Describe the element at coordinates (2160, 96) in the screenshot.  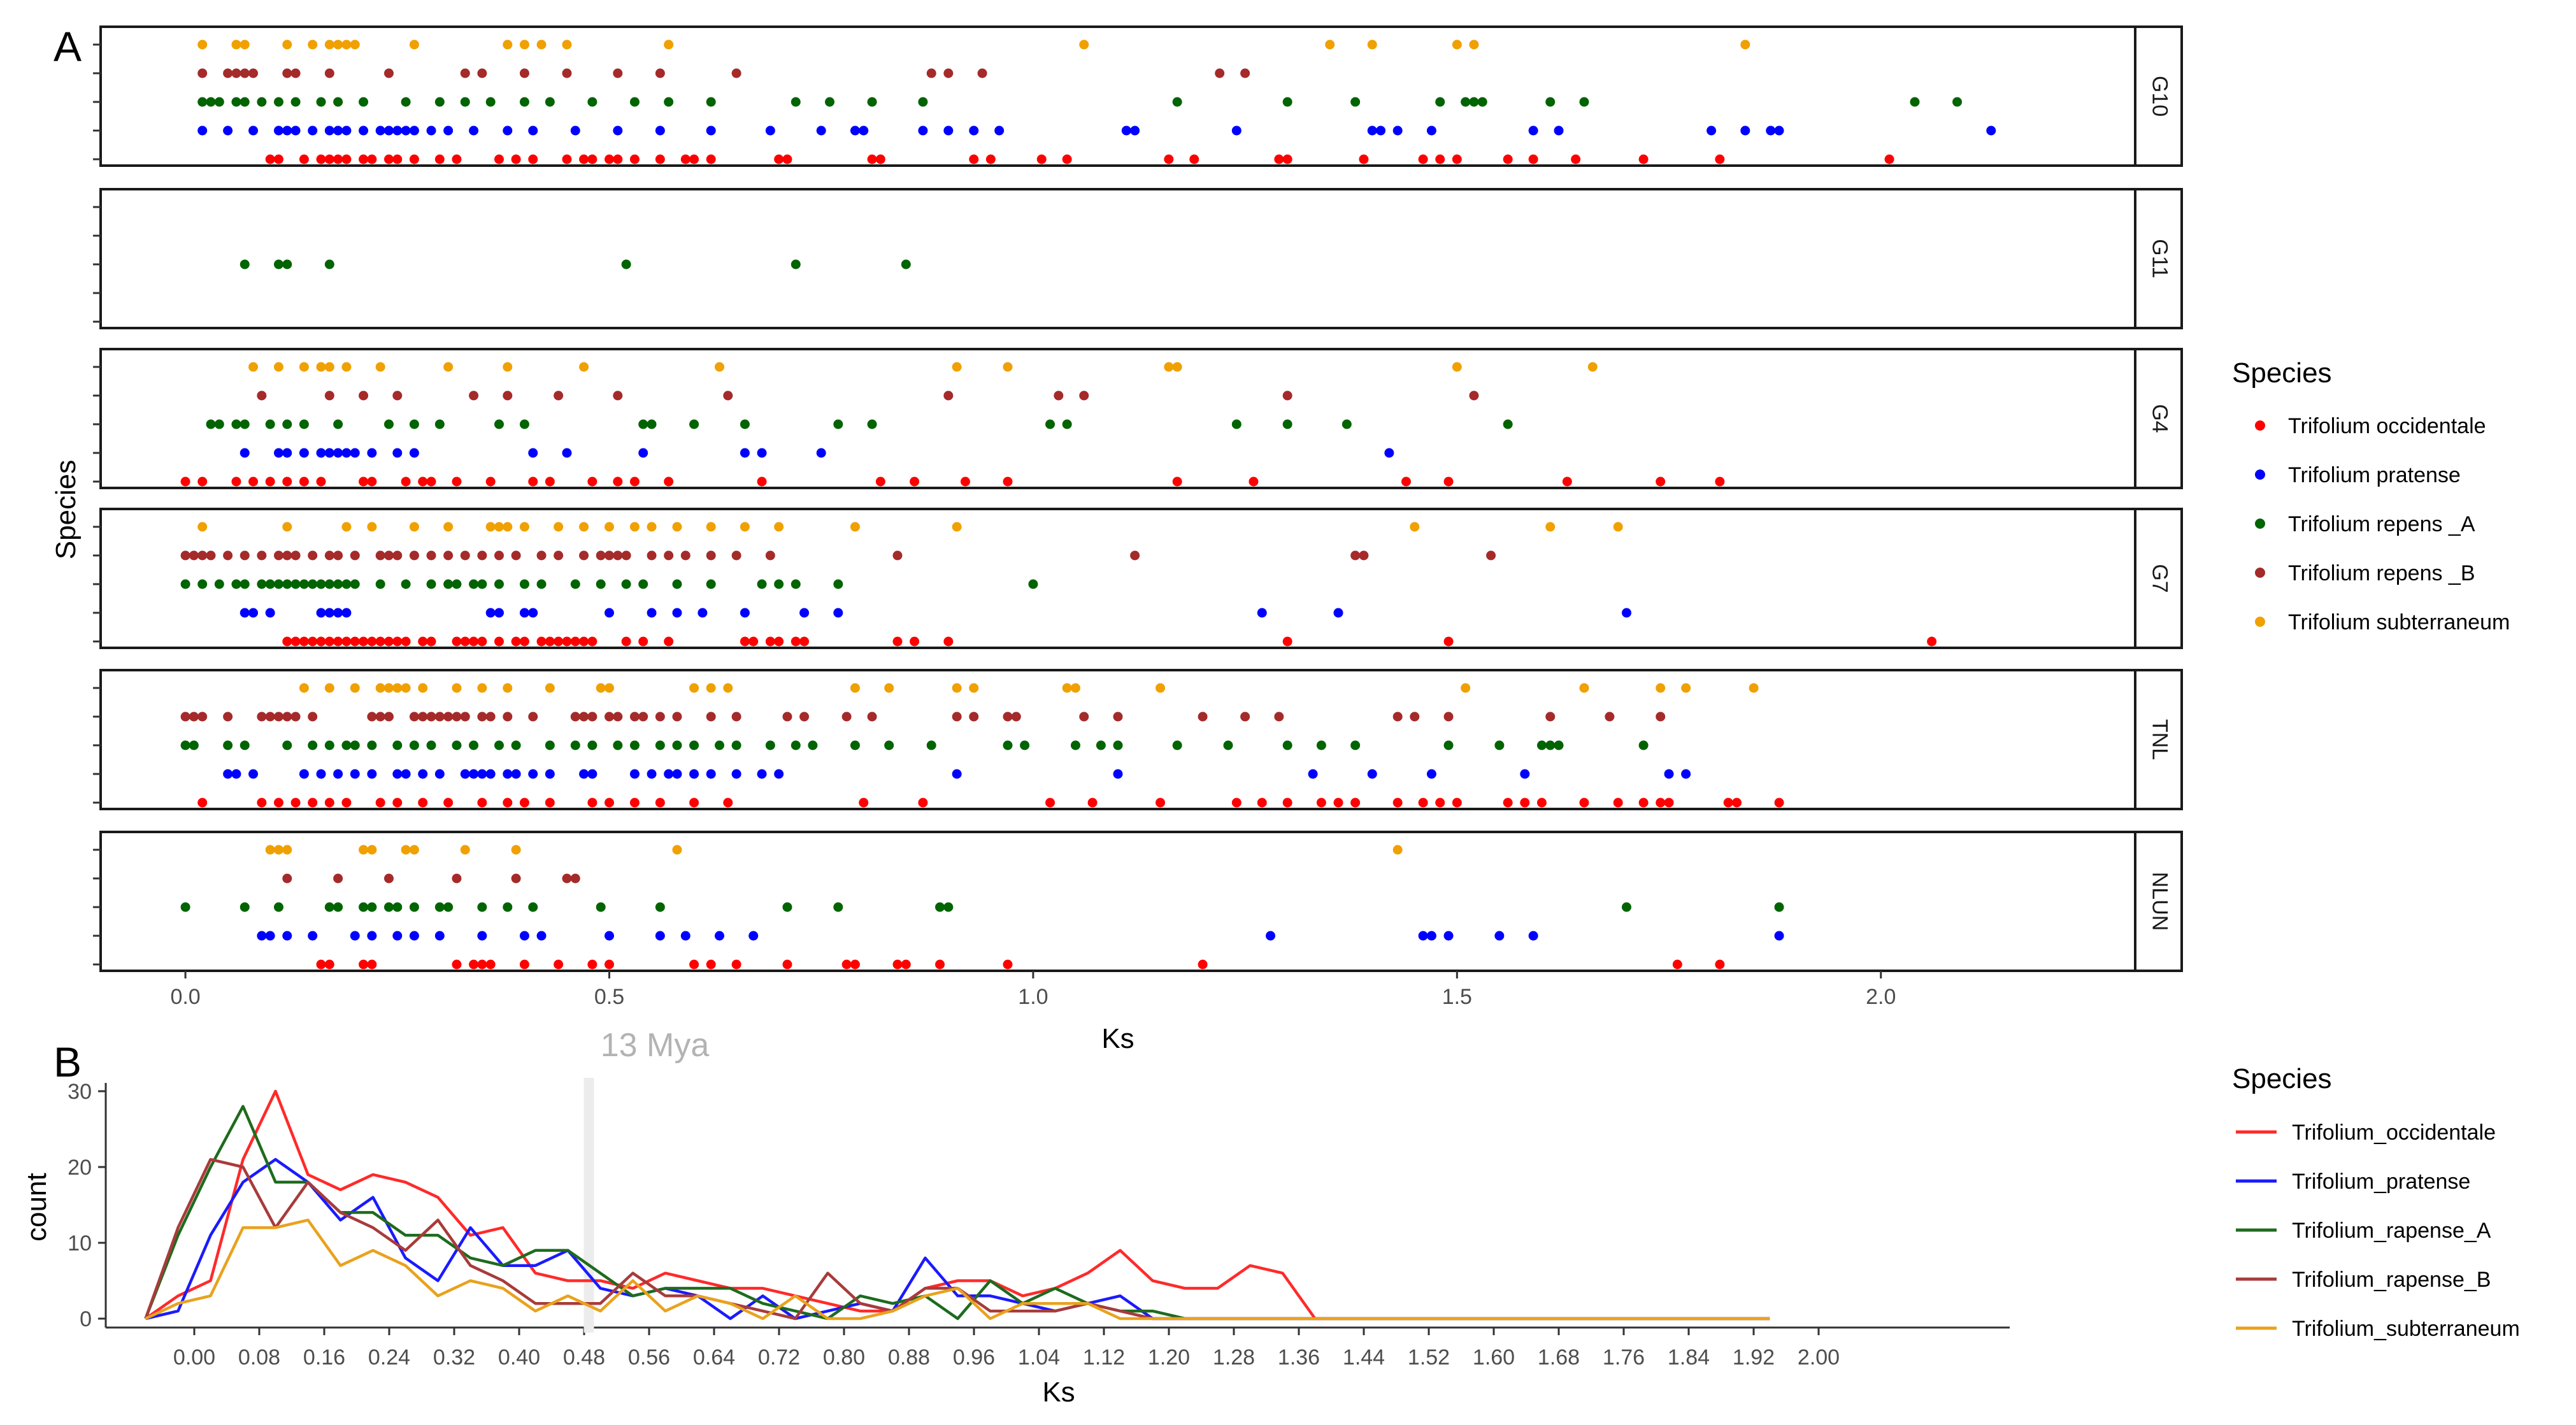
I see `facet-strip-label: G10` at that location.